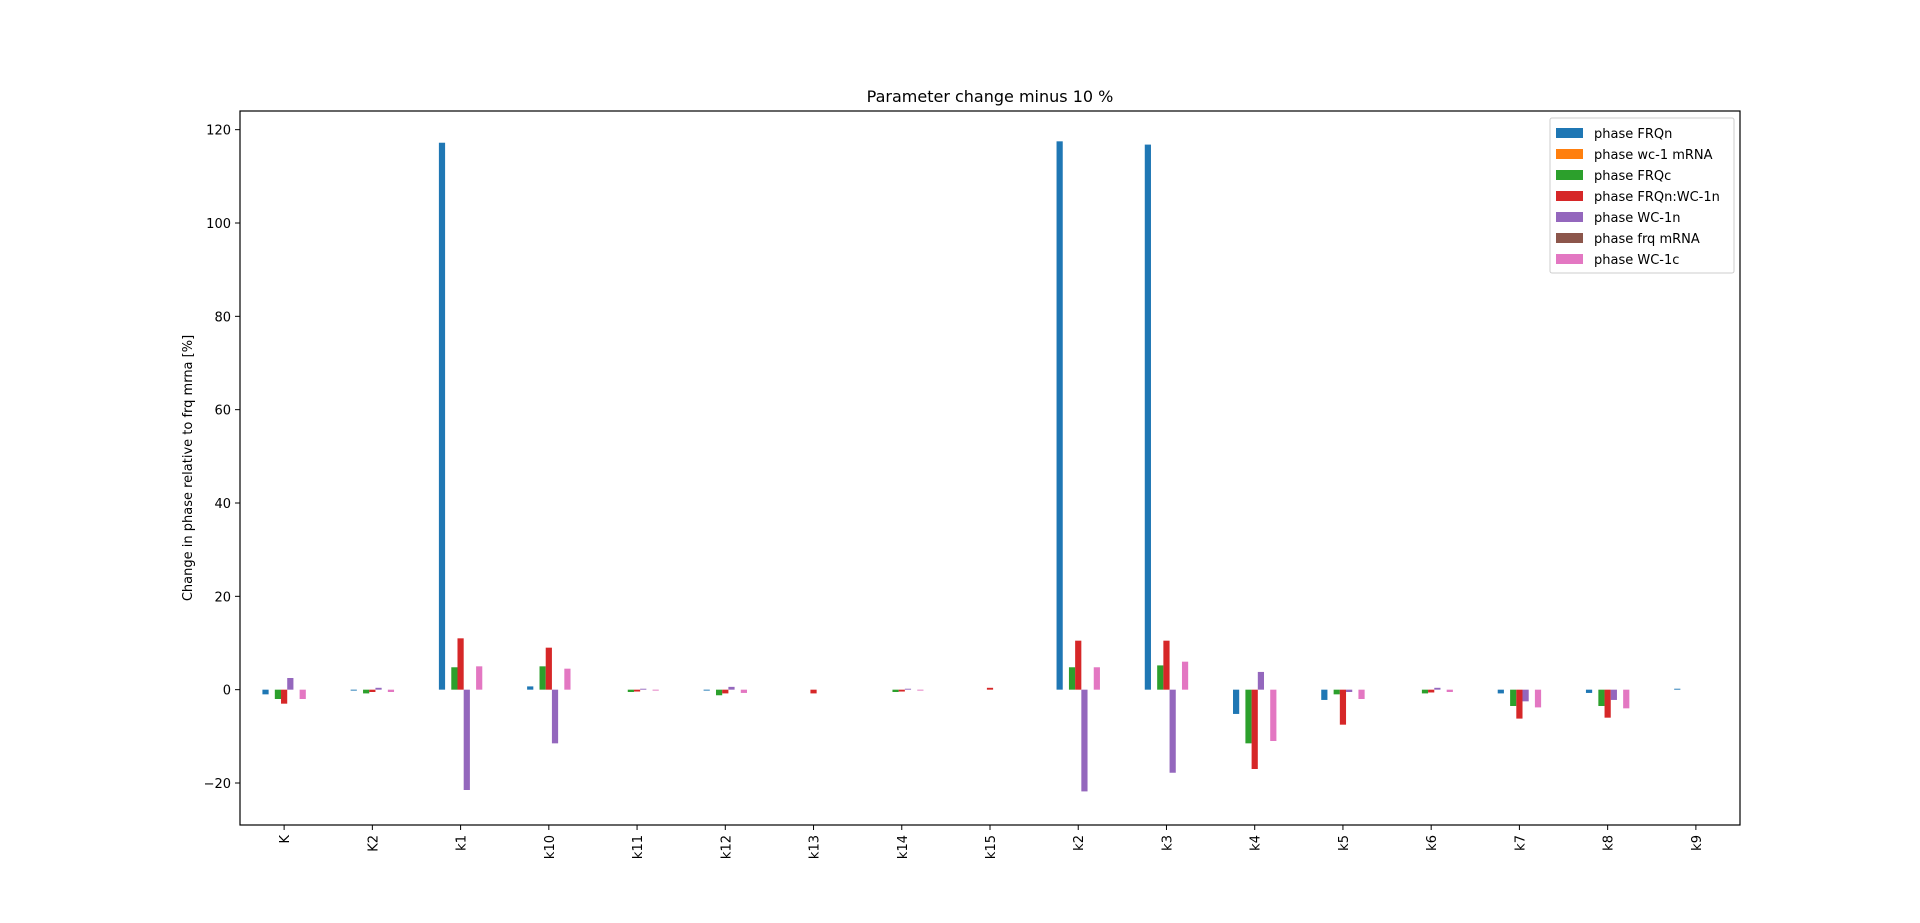 The image size is (1920, 923). What do you see at coordinates (991, 847) in the screenshot?
I see `x-tick-label: k15` at bounding box center [991, 847].